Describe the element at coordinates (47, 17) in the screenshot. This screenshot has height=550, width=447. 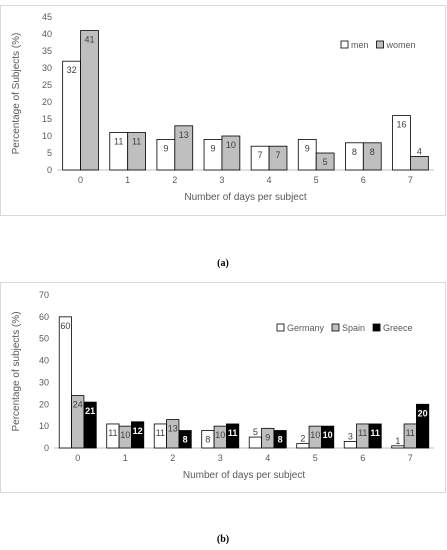
I see `y-tick-label: 45` at that location.